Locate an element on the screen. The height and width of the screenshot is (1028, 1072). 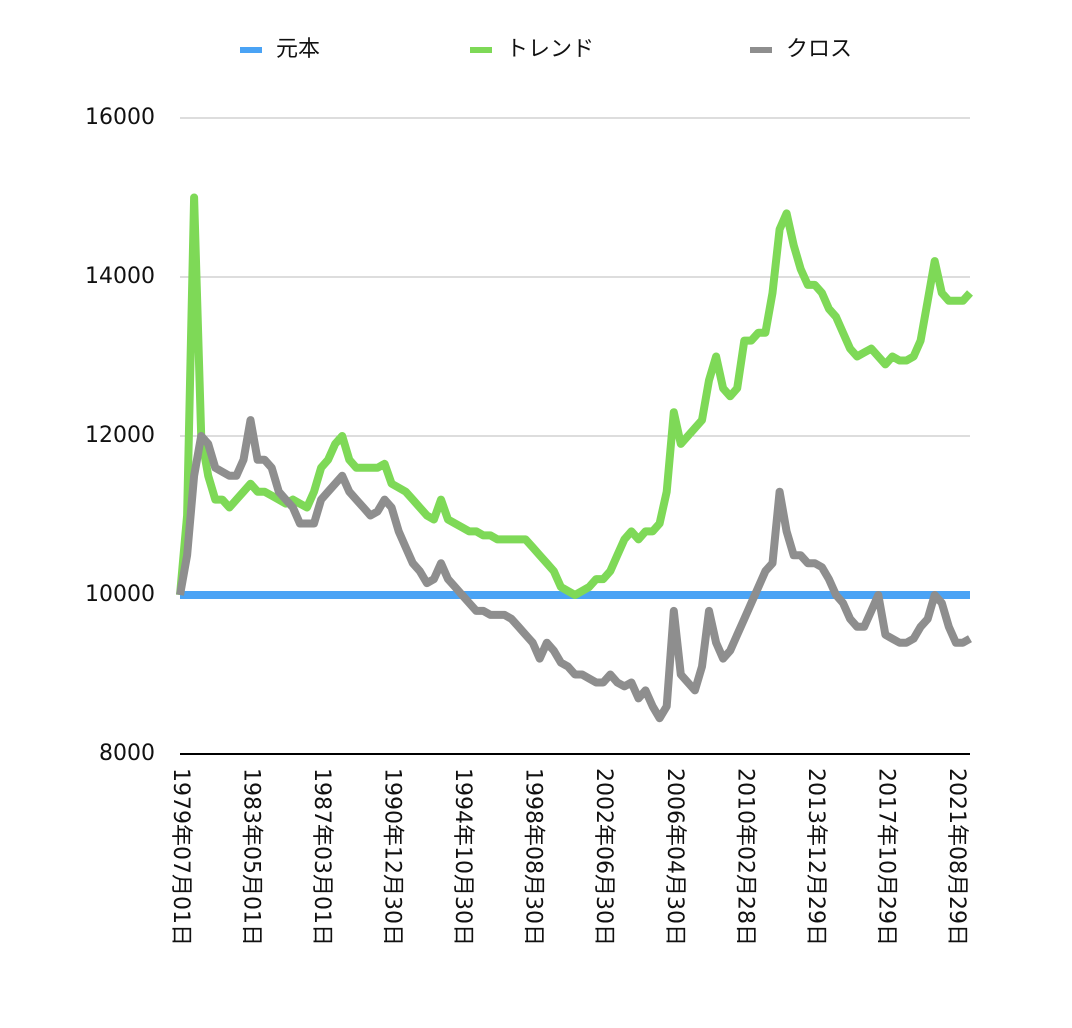
x-tick-label: 2013年12月29日 is located at coordinates (815, 857).